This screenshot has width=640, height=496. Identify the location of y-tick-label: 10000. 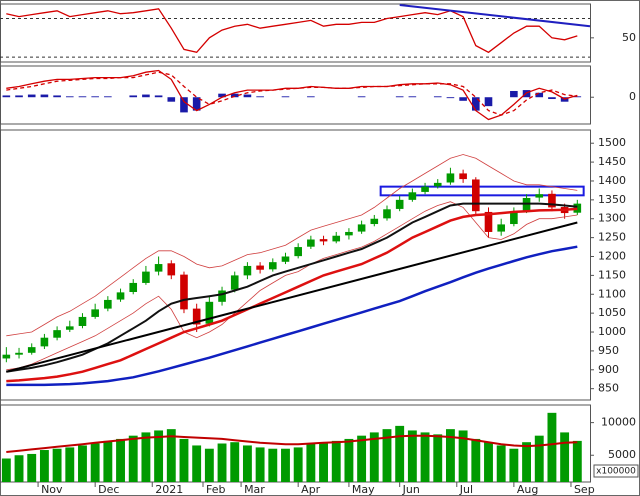
(618, 422).